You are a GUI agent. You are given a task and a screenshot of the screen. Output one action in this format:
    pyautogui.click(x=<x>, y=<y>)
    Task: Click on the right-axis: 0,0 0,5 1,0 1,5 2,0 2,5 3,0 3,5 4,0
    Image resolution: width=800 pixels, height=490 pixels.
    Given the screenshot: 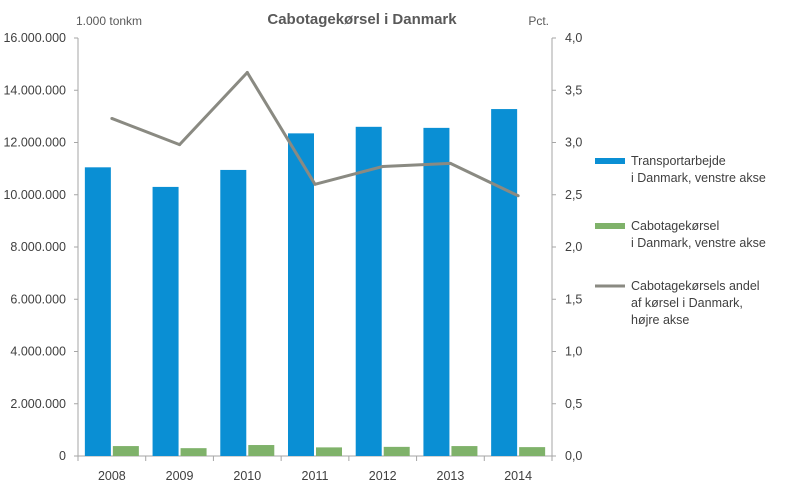 What is the action you would take?
    pyautogui.click(x=566, y=247)
    